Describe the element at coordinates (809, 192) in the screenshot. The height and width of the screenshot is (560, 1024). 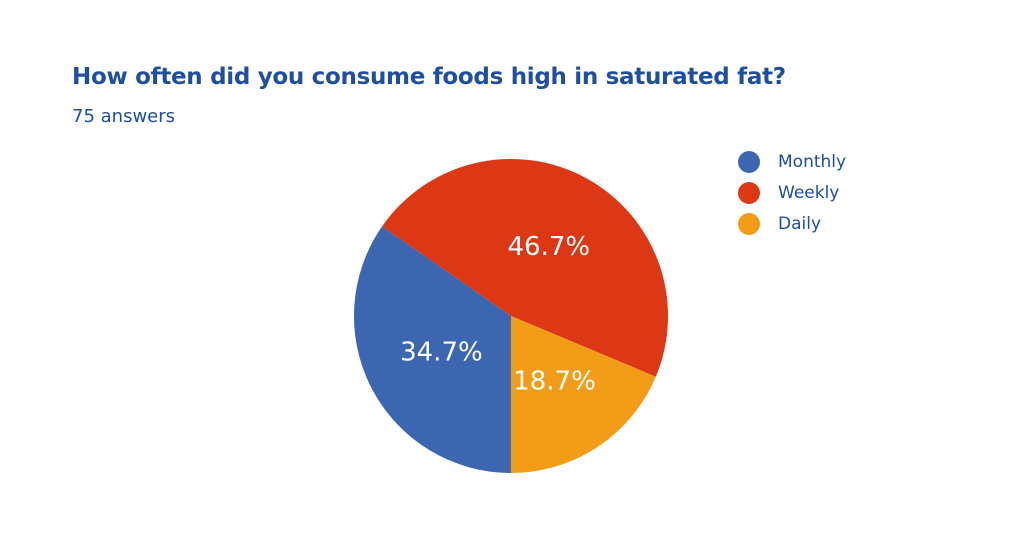
I see `legend-label-weekly: Weekly` at that location.